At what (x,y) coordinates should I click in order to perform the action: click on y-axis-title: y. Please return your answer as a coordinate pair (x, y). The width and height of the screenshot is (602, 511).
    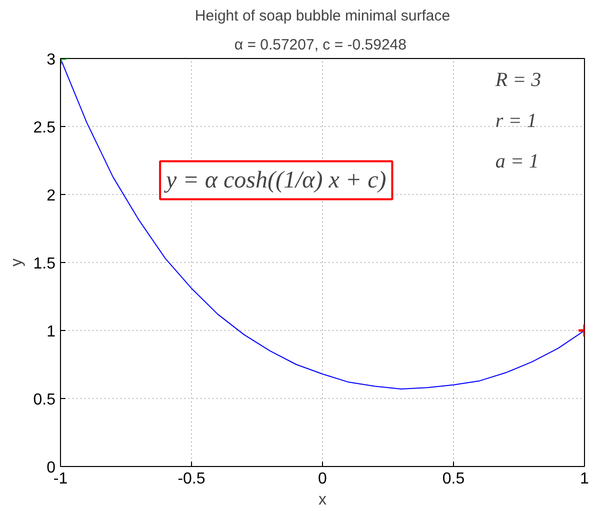
    Looking at the image, I should click on (17, 262).